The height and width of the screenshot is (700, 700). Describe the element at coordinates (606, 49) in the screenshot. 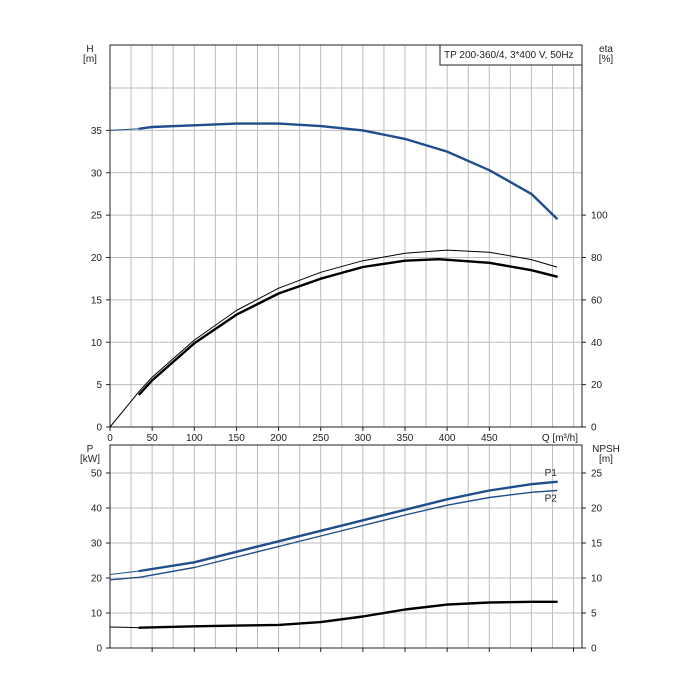

I see `y-right-axis-label: eta` at that location.